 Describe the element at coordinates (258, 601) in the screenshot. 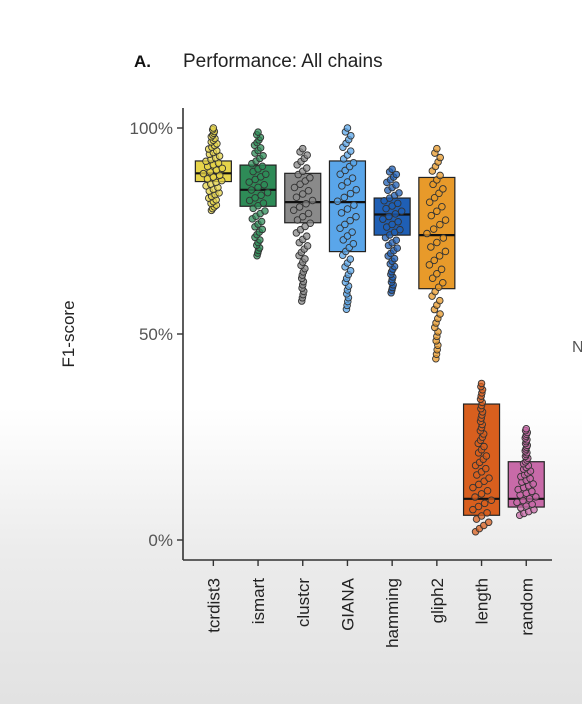

I see `x-tick-label: ismart` at that location.